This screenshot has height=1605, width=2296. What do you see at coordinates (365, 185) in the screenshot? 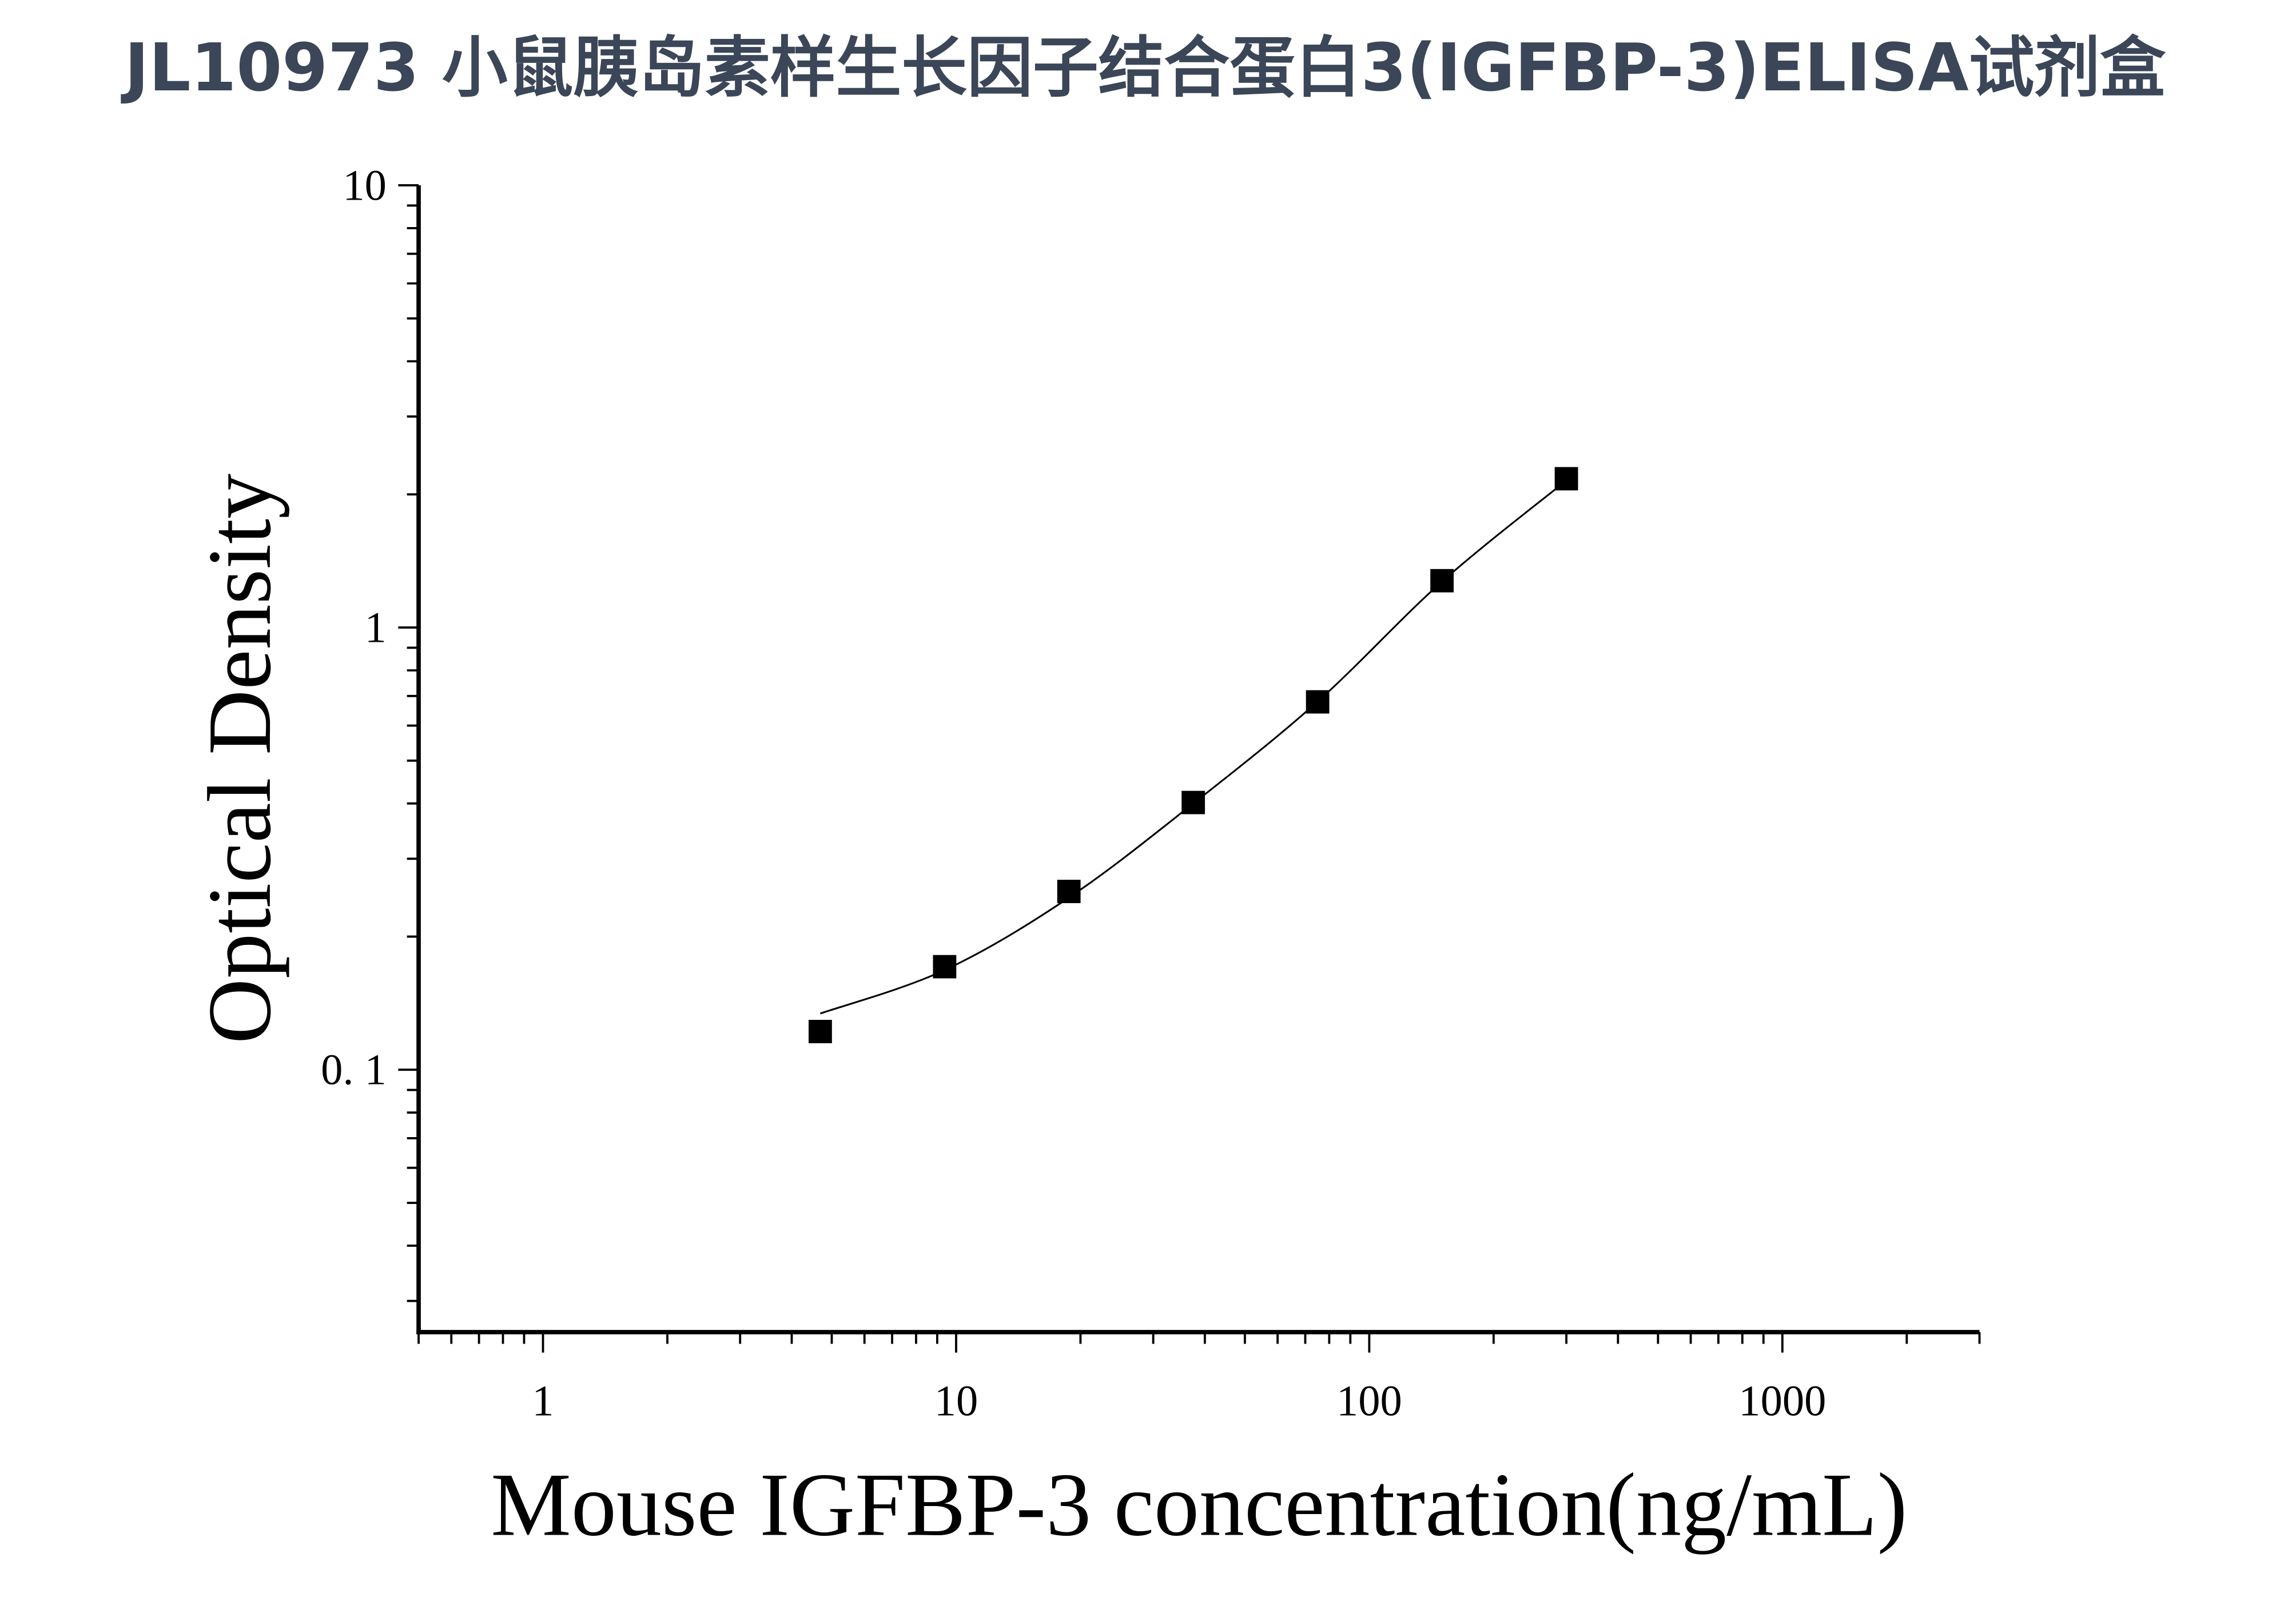
I see `y-tick-label: 10` at bounding box center [365, 185].